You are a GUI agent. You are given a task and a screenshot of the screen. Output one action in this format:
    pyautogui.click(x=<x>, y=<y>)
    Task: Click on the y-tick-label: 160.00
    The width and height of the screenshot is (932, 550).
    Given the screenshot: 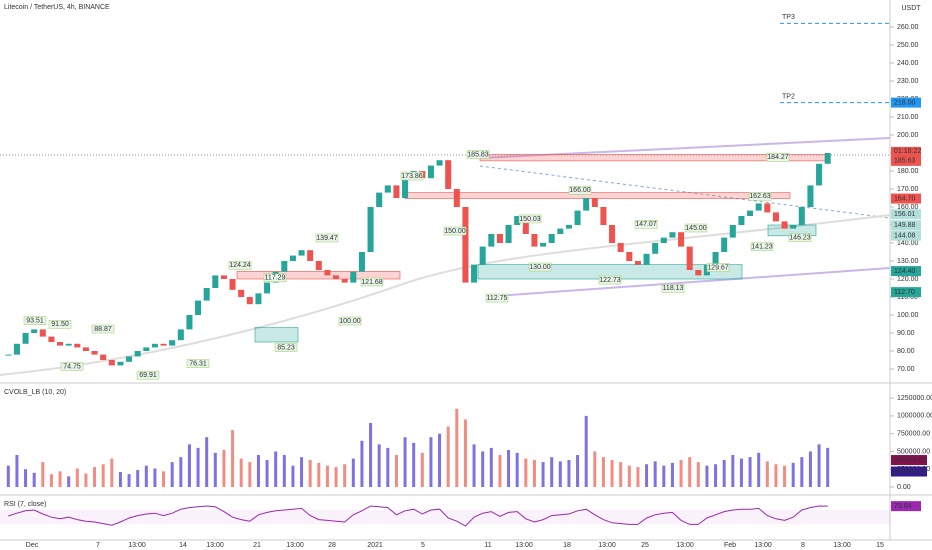 What is the action you would take?
    pyautogui.click(x=908, y=207)
    